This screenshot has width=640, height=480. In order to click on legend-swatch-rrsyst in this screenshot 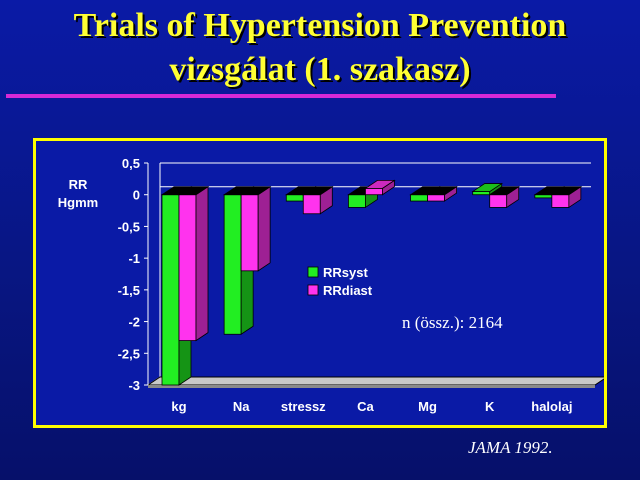, I will do `click(313, 272)`.